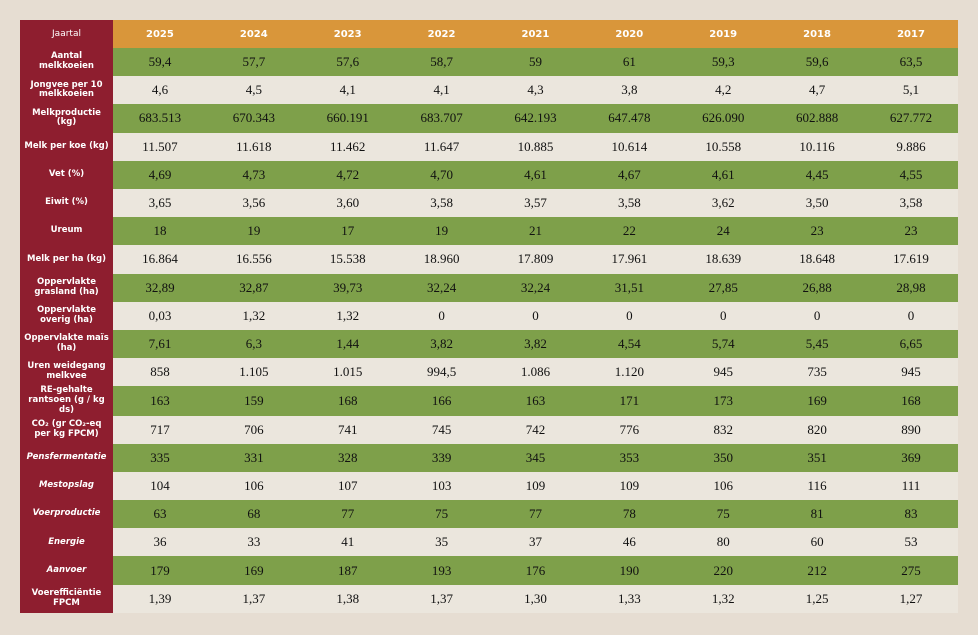 This screenshot has width=978, height=635. I want to click on cell-value: 19, so click(441, 231).